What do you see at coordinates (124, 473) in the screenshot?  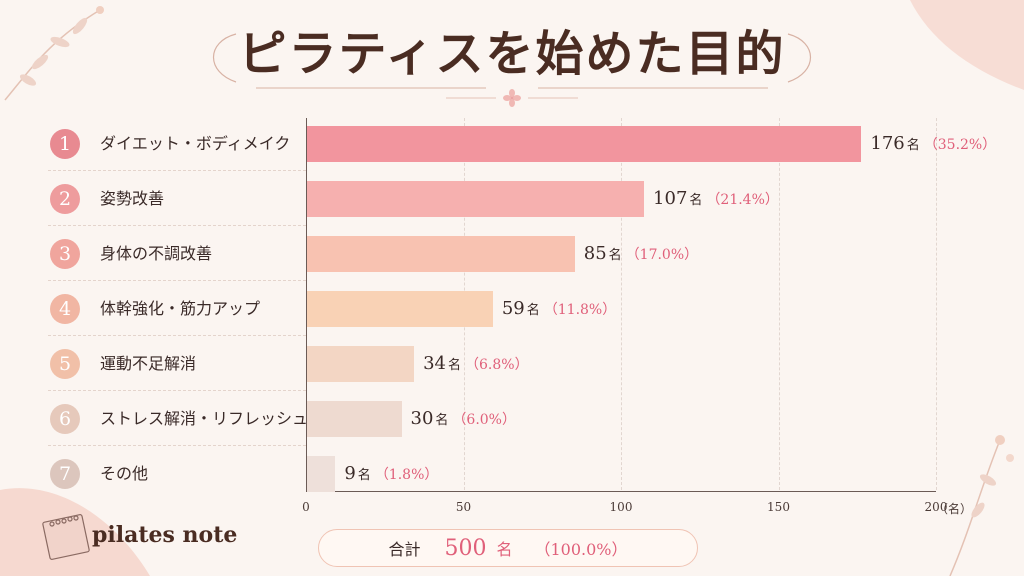 I see `category-label: その他` at bounding box center [124, 473].